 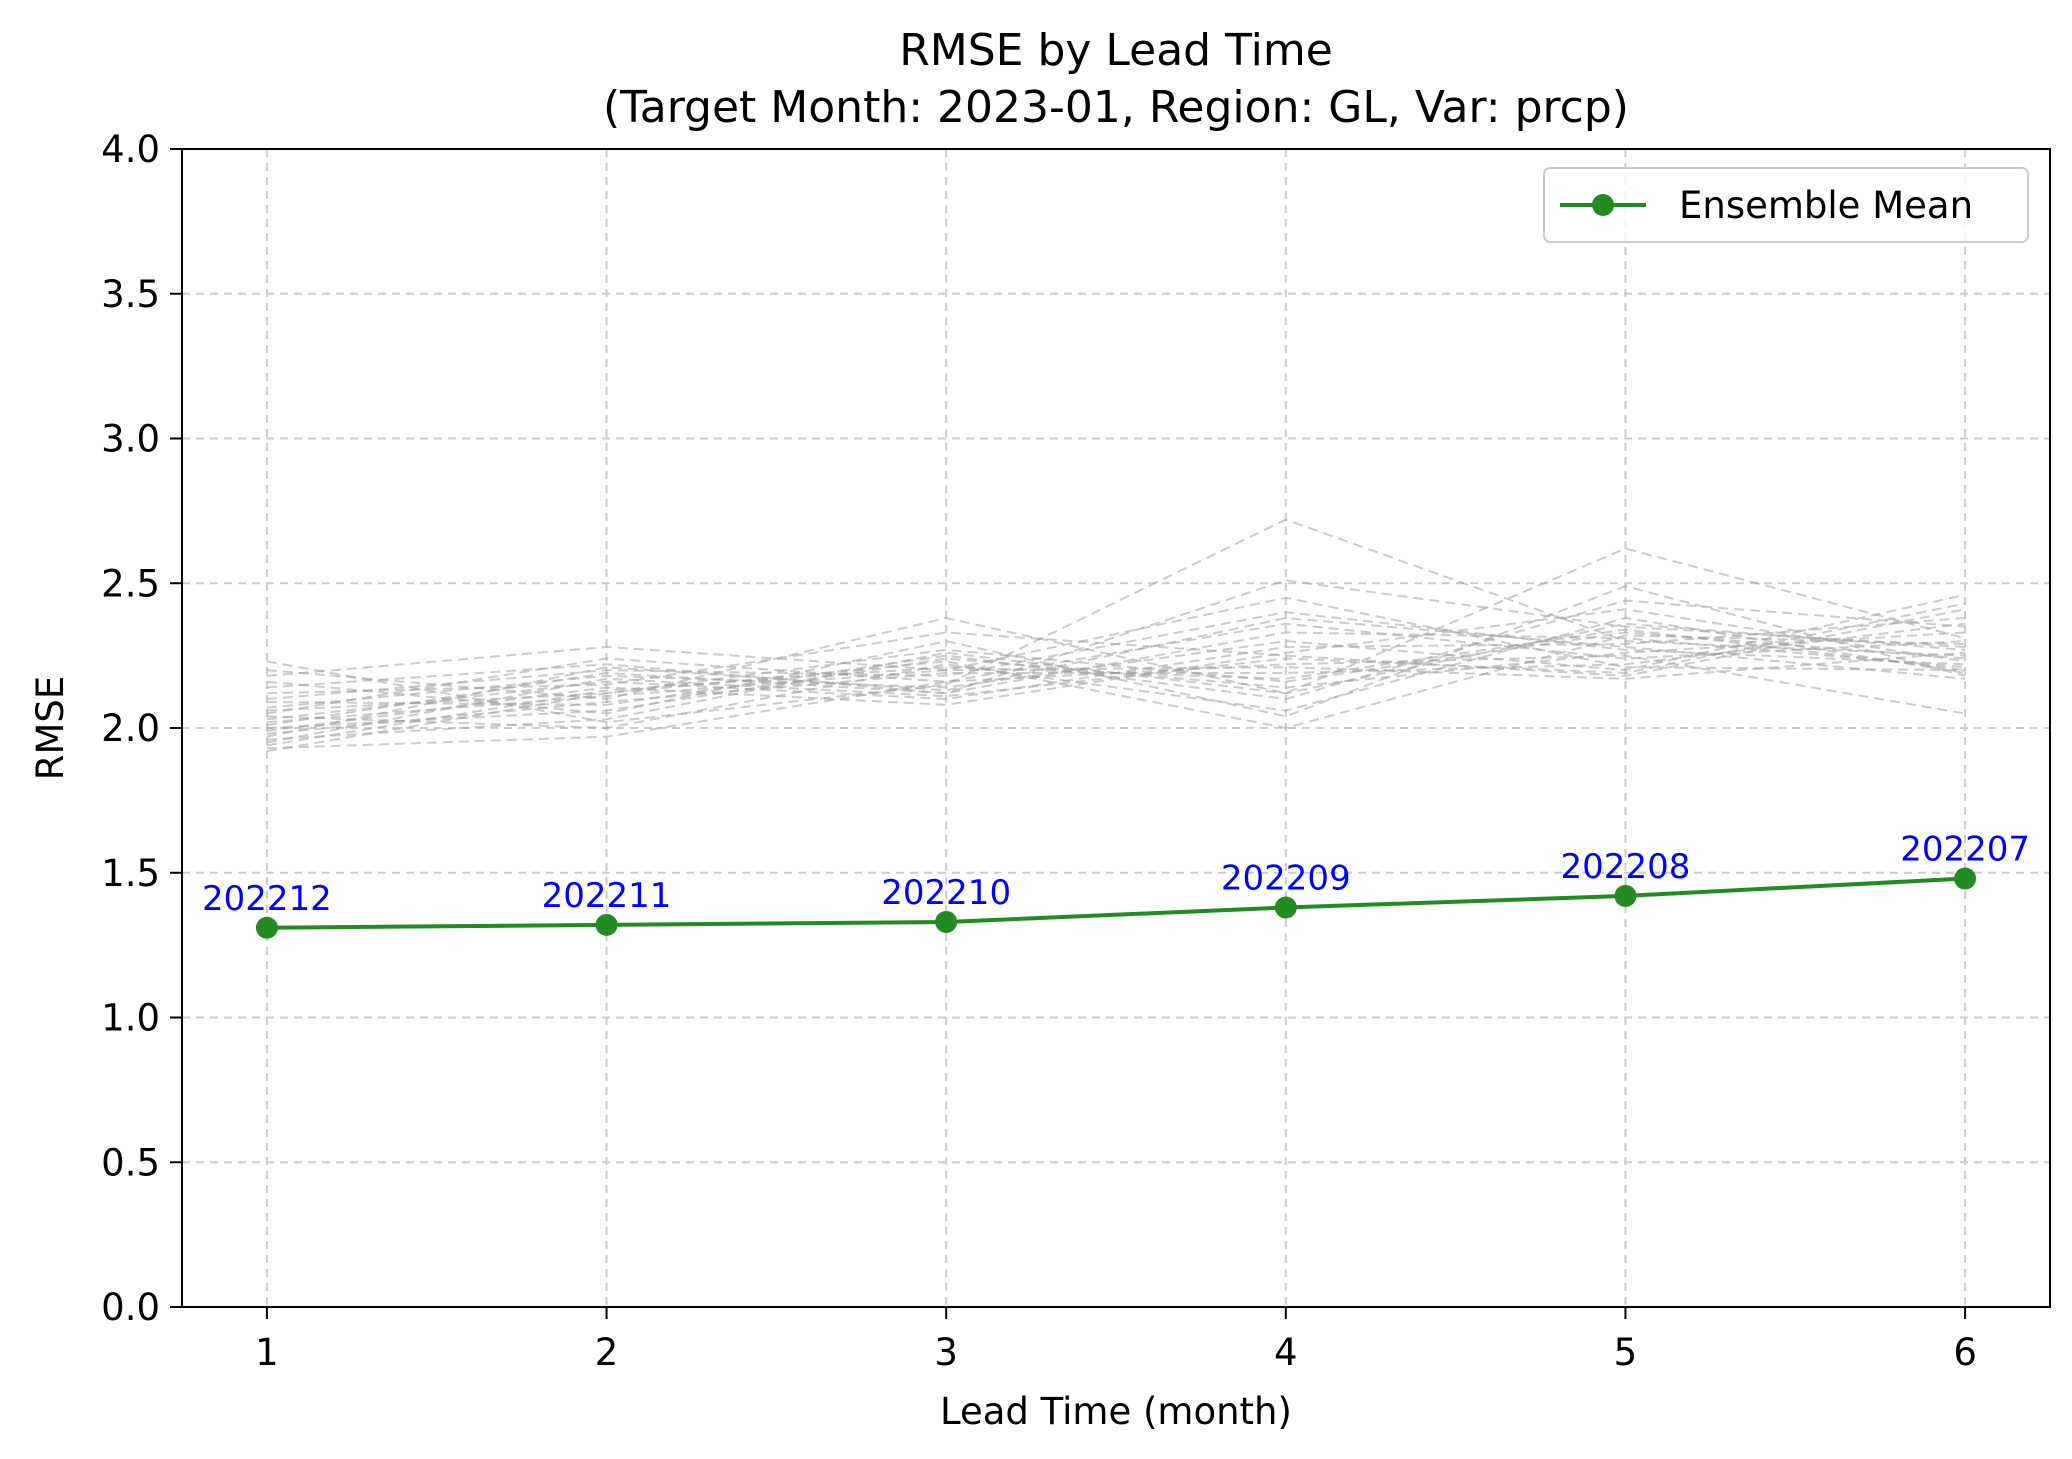 I want to click on legend: Ensemble Mean, so click(x=1786, y=205).